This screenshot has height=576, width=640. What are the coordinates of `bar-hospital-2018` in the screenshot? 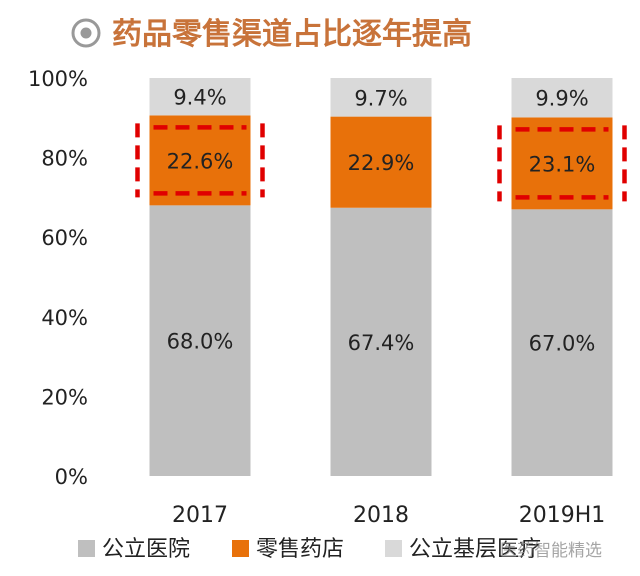 It's located at (381, 342).